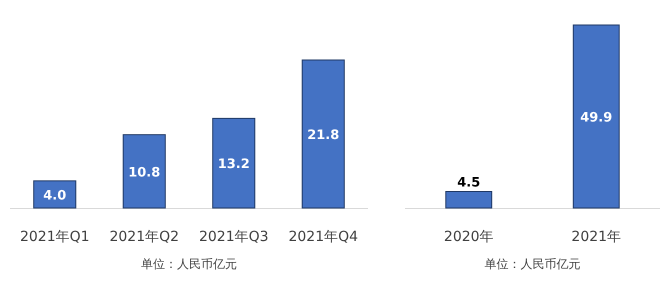 This screenshot has width=668, height=284. What do you see at coordinates (55, 237) in the screenshot?
I see `x-tick-label: 2021年Q1` at bounding box center [55, 237].